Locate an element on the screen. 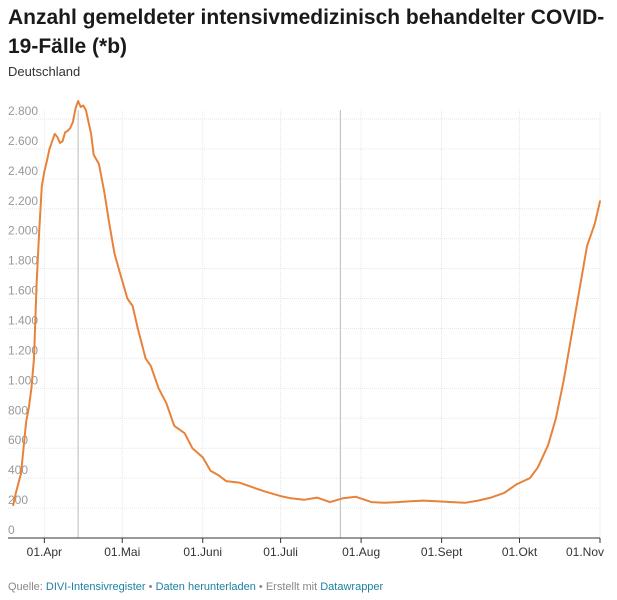 This screenshot has height=600, width=617. y-tick-label: 200 is located at coordinates (18, 500).